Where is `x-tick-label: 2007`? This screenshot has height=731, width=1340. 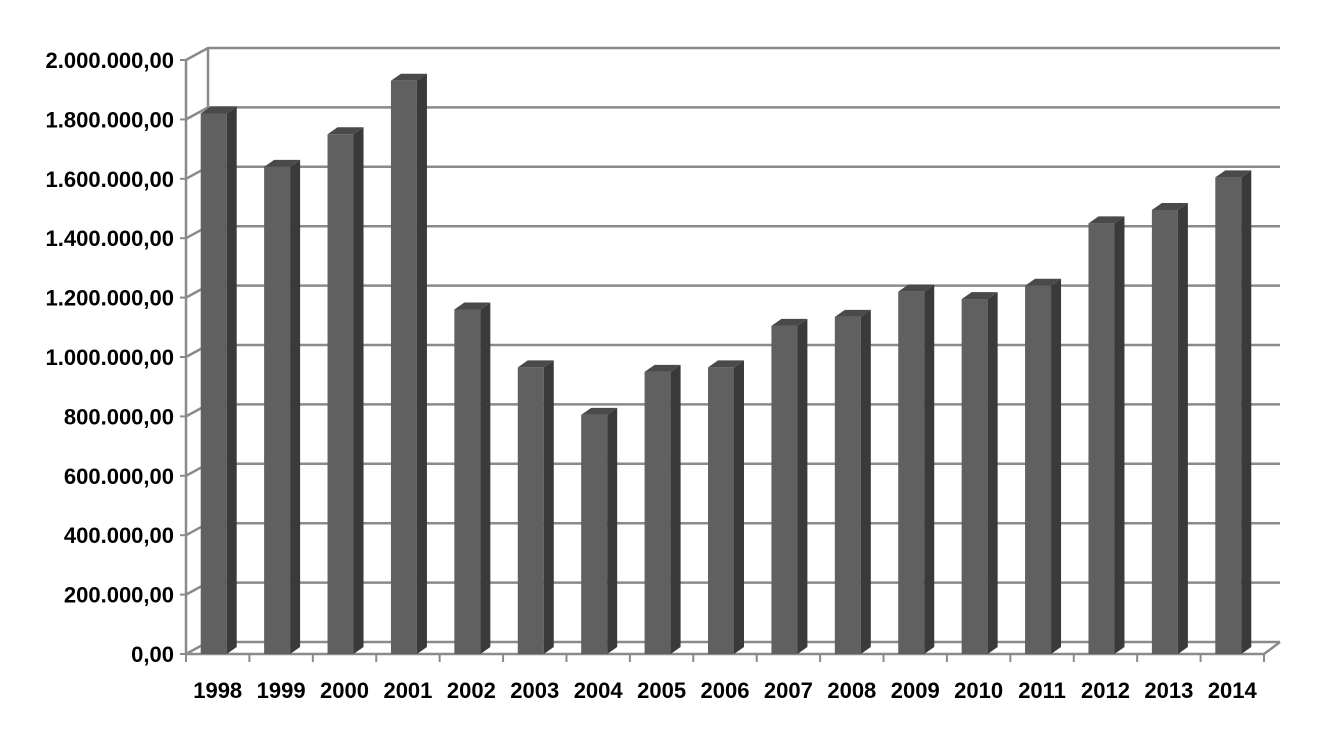 x-tick-label: 2007 is located at coordinates (788, 690).